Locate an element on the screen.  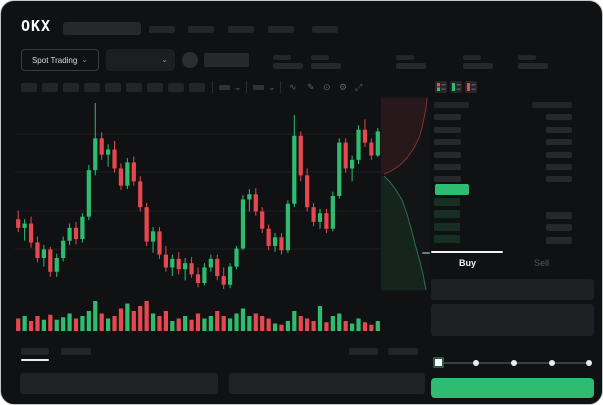
depth-overlay-chart is located at coordinates (404, 194).